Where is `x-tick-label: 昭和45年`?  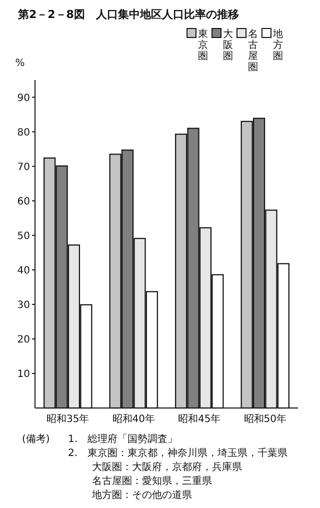
x-tick-label: 昭和45年 is located at coordinates (199, 419).